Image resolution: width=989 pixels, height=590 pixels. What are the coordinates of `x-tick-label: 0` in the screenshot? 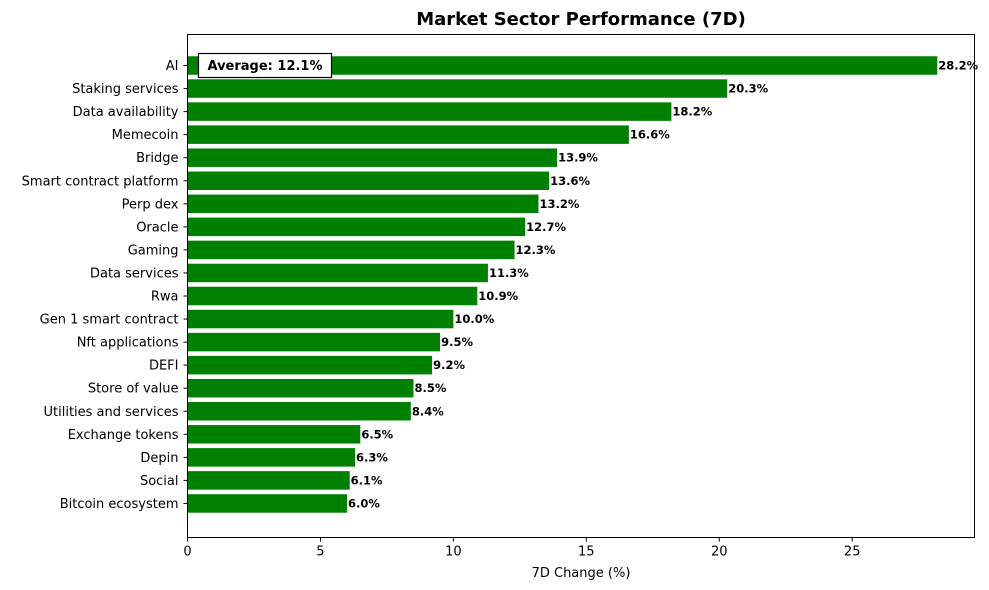 It's located at (187, 552).